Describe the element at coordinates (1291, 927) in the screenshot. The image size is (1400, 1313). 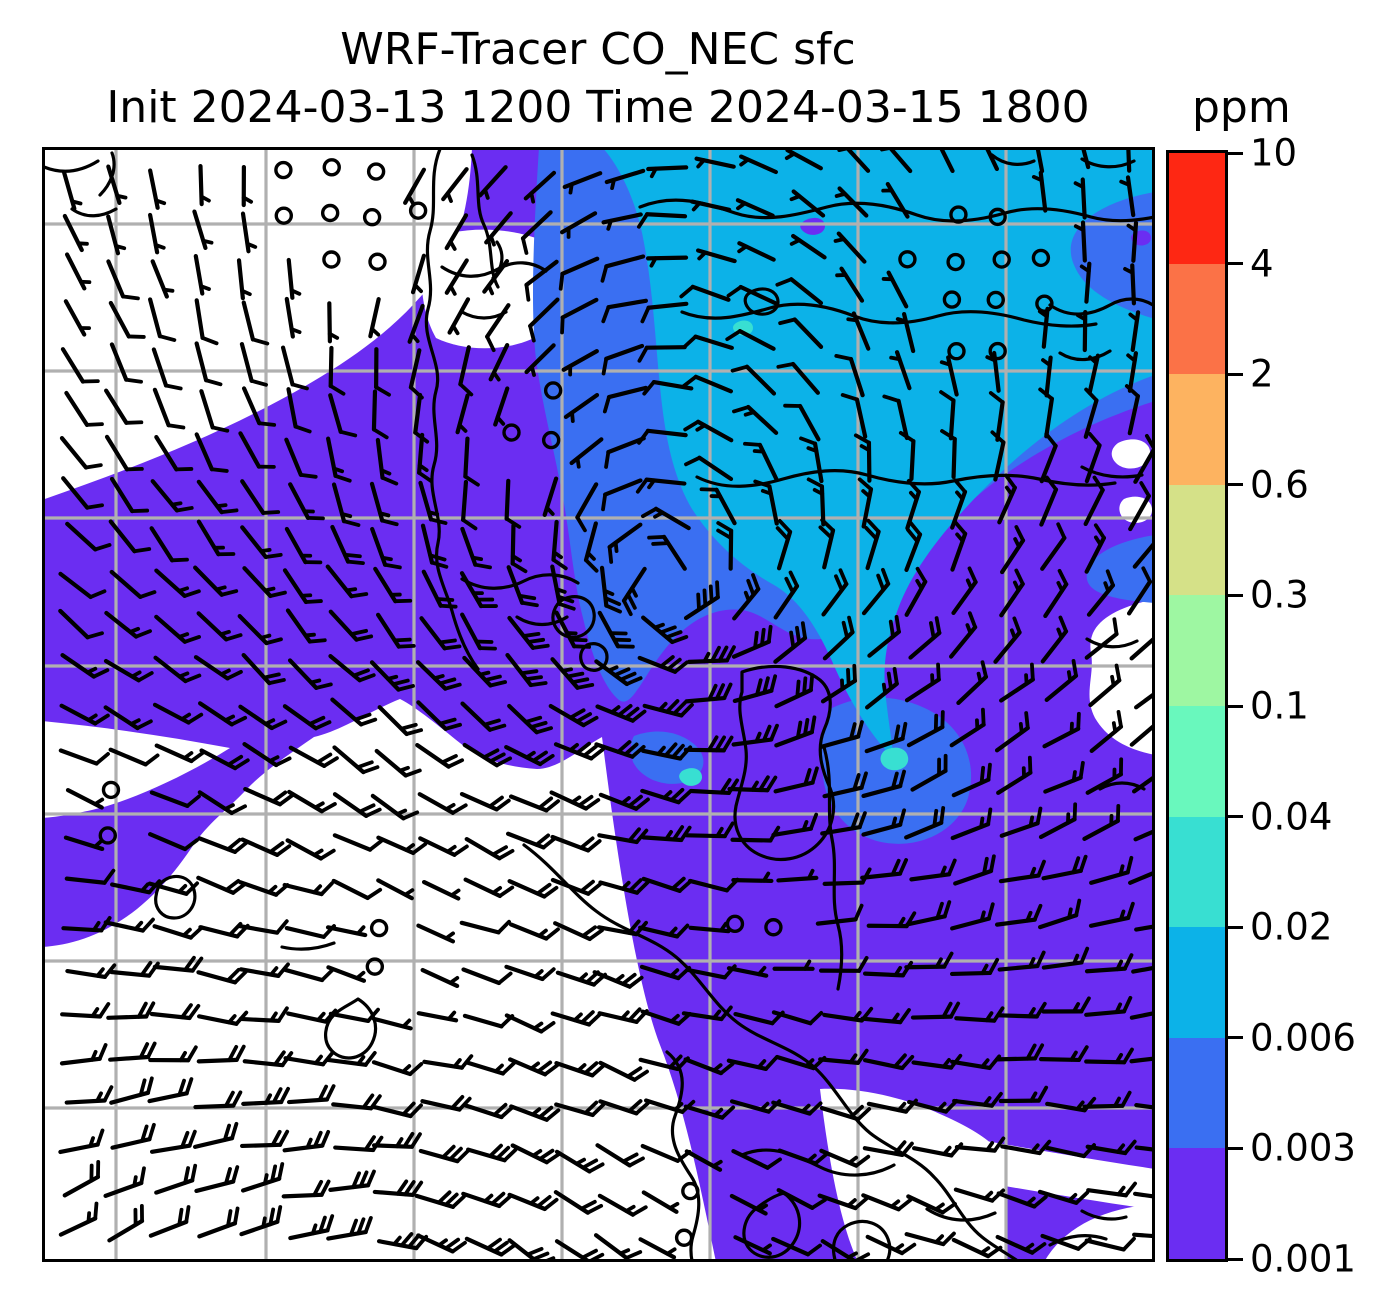
I see `colorbar-tick-label: 0.02` at that location.